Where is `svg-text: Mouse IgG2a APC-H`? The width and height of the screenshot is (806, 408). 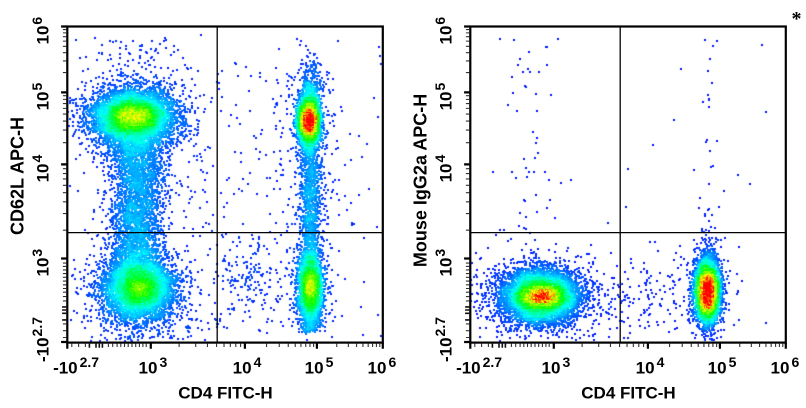
svg-text: Mouse IgG2a APC-H is located at coordinates (421, 180).